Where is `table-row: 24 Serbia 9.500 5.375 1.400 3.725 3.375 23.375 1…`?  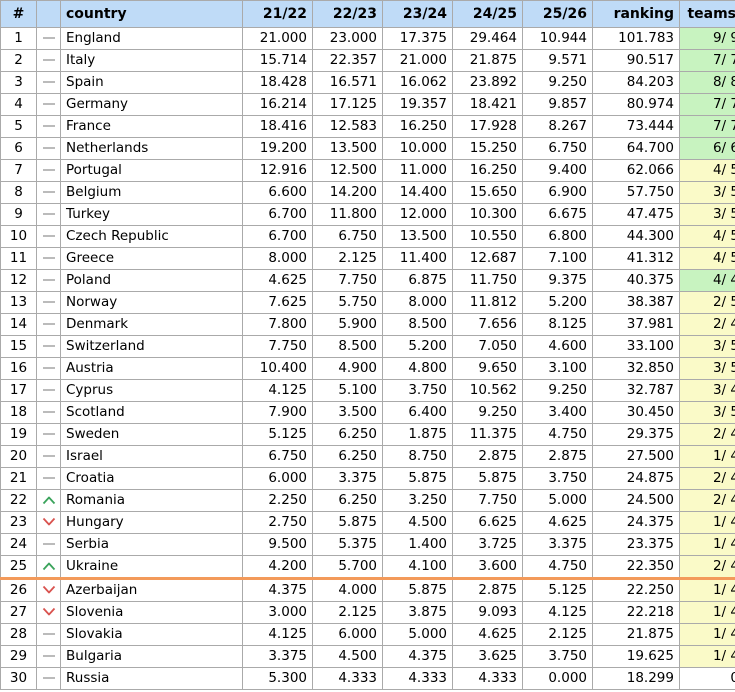
table-row: 24 Serbia 9.500 5.375 1.400 3.725 3.375 23.375 1… is located at coordinates (367, 544).